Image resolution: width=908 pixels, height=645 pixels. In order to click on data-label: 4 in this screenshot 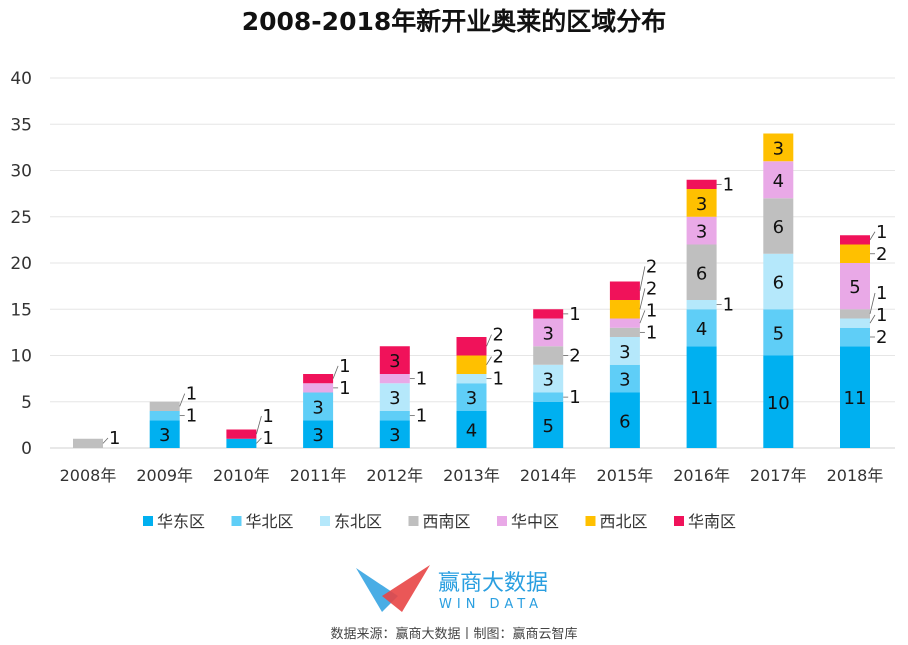, I will do `click(701, 329)`.